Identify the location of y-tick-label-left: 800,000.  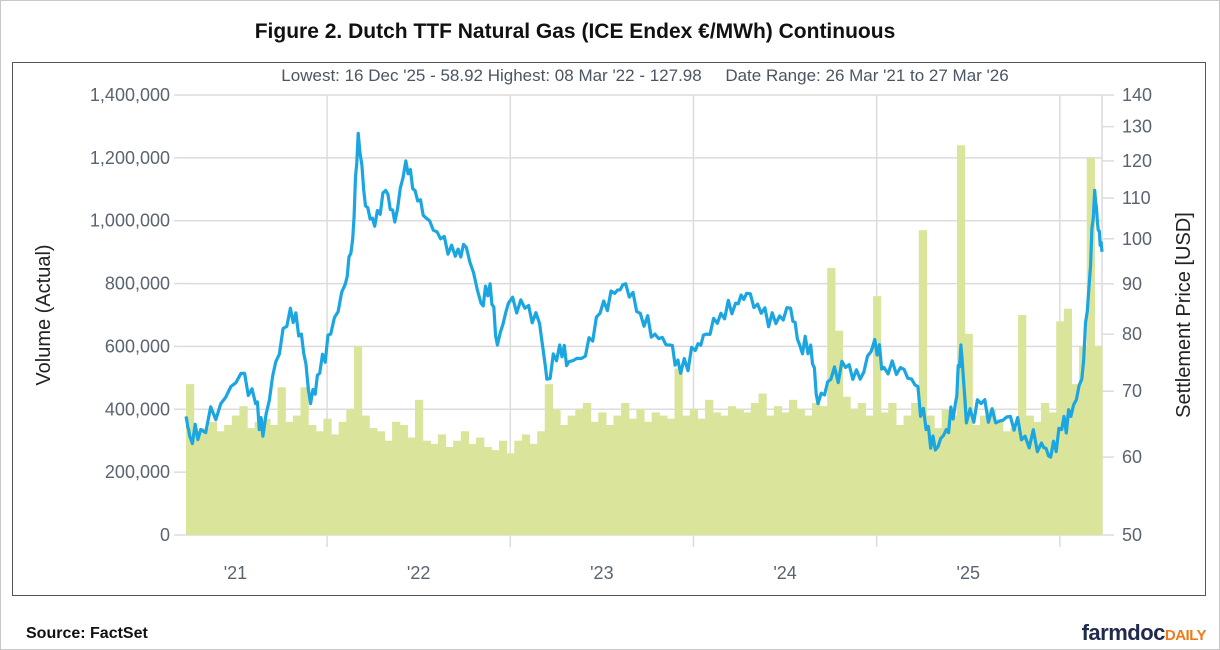
(137, 284).